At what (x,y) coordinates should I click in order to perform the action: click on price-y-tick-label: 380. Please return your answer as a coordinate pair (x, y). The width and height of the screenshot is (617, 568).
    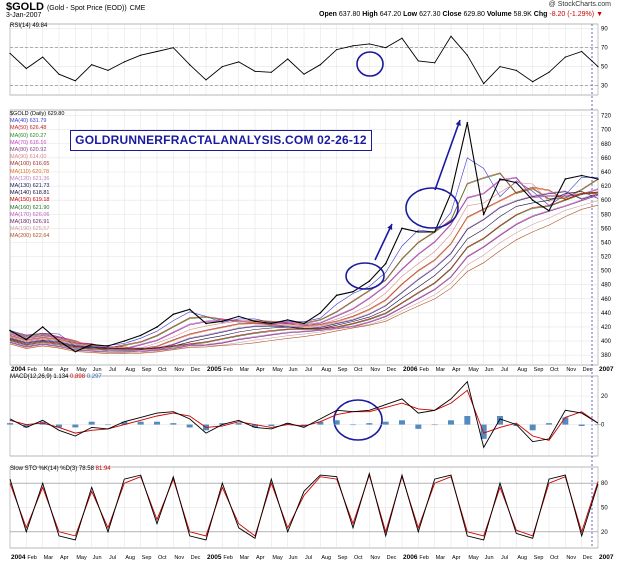
    Looking at the image, I should click on (606, 356).